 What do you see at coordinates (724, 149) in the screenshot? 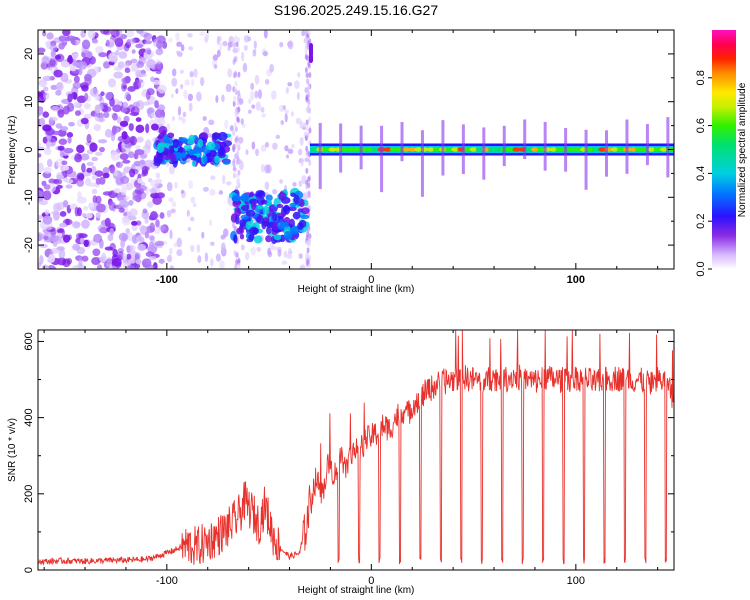
I see `colorbar-scale` at bounding box center [724, 149].